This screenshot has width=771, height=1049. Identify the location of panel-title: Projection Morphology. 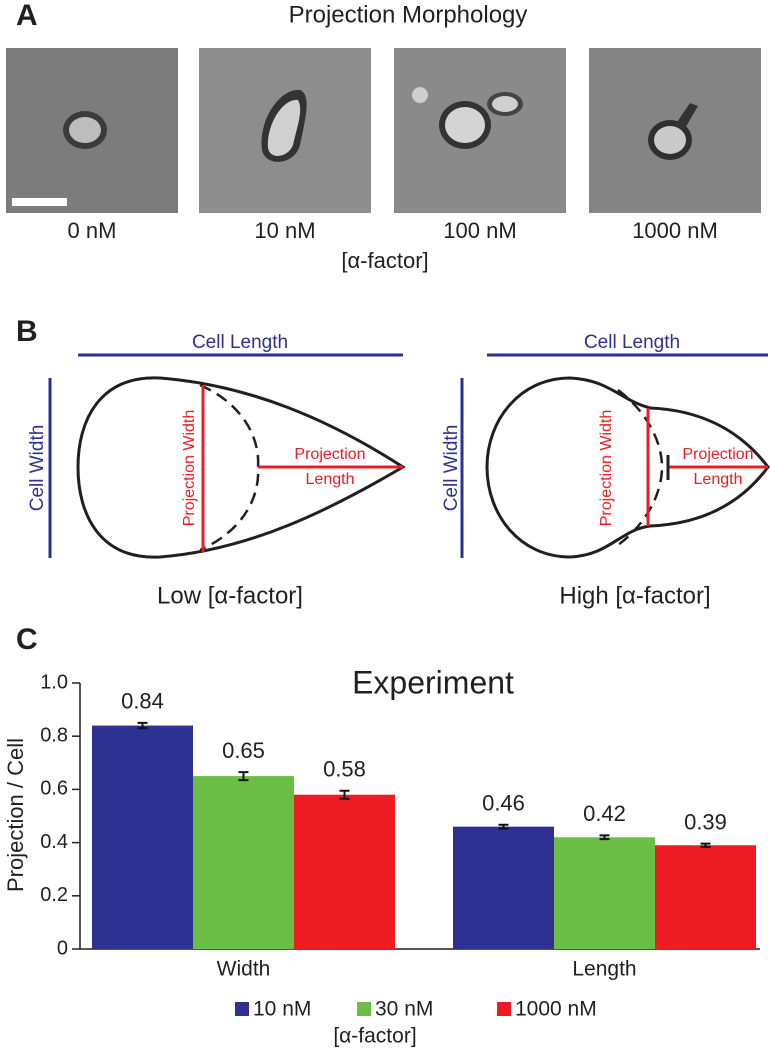
(408, 14).